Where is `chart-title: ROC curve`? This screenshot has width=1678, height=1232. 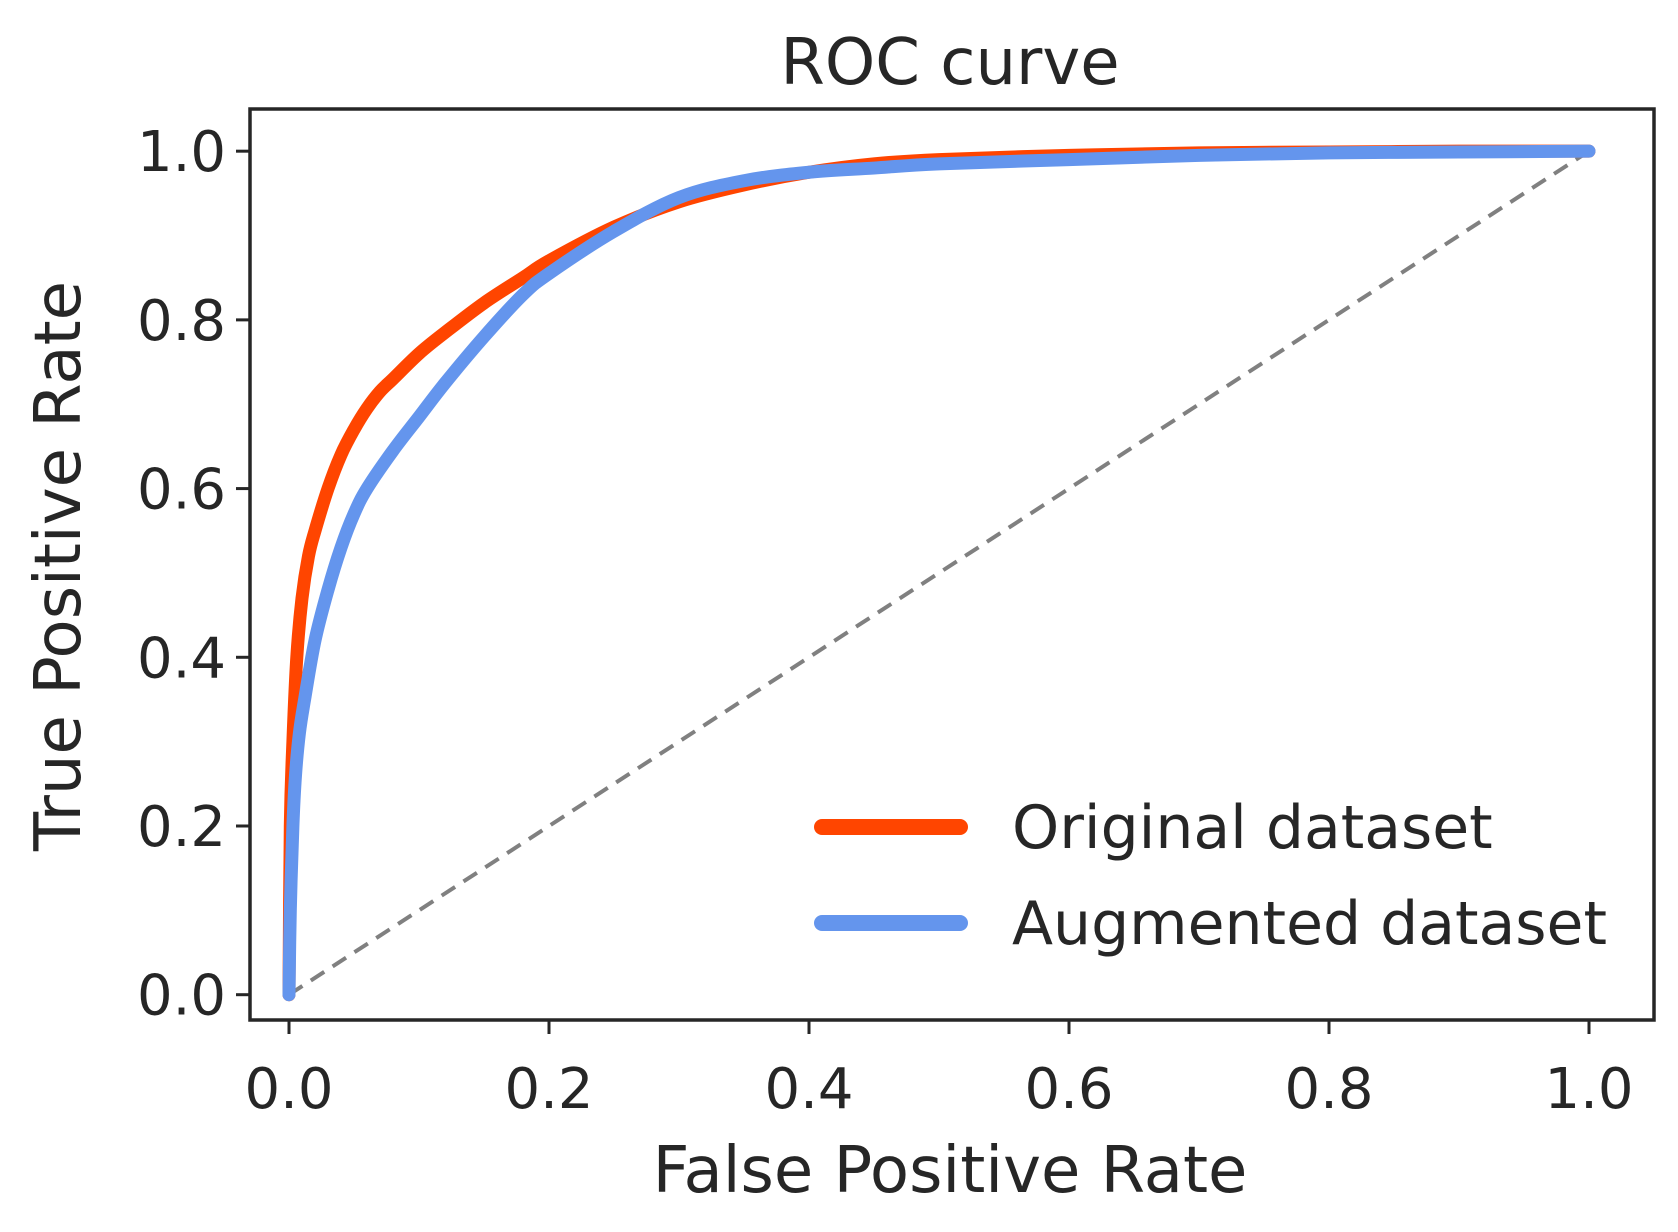 chart-title: ROC curve is located at coordinates (949, 63).